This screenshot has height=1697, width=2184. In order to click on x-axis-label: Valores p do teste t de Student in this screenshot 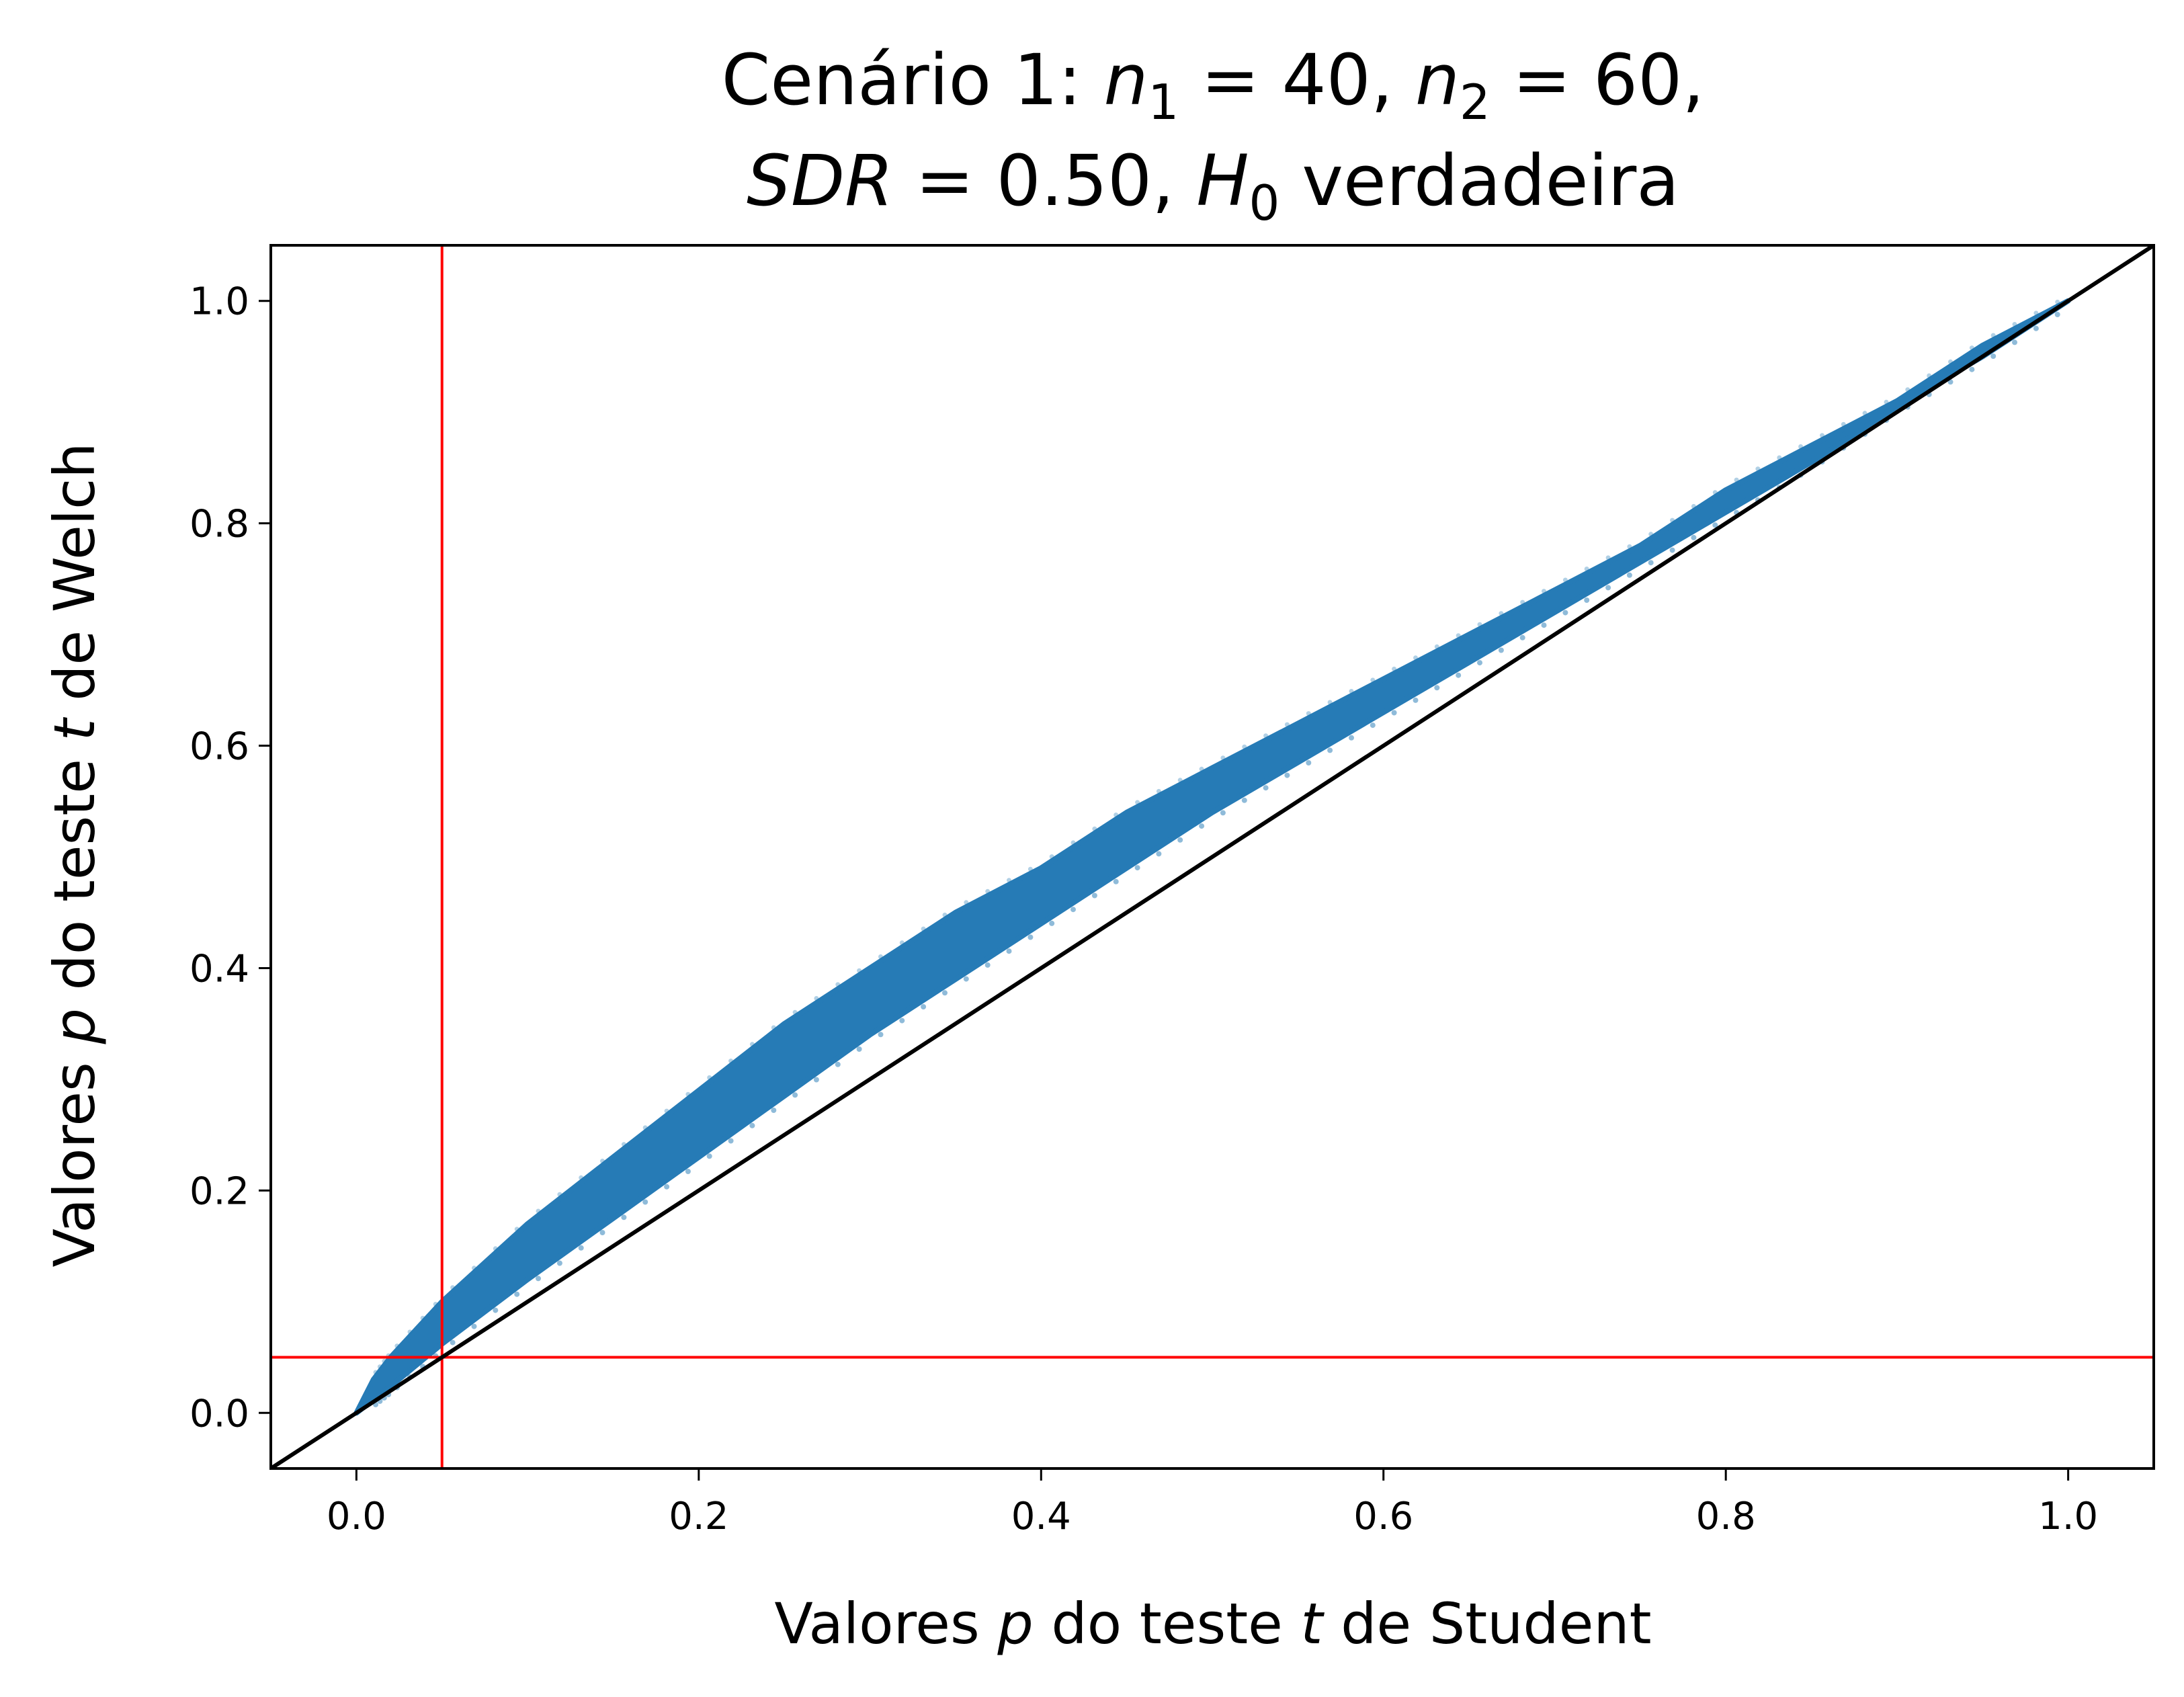, I will do `click(1212, 1624)`.